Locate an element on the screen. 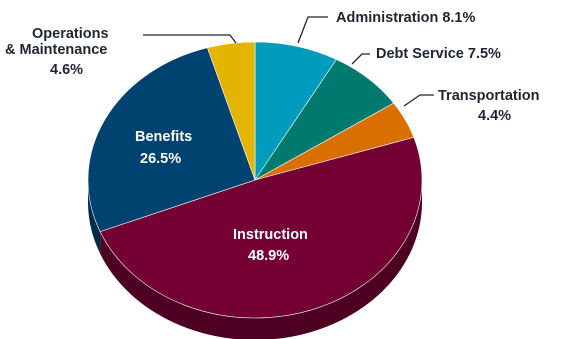 This screenshot has height=339, width=576. leader-line-operations is located at coordinates (190, 39).